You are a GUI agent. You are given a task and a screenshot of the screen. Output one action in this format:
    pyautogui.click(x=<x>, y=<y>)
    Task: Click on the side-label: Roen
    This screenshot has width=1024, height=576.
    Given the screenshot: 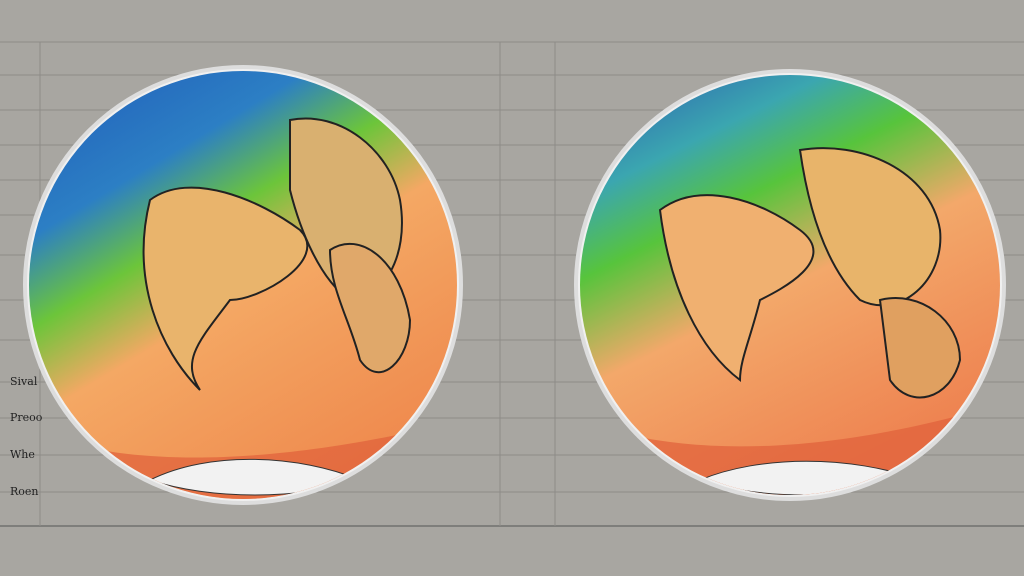 What is the action you would take?
    pyautogui.click(x=24, y=491)
    